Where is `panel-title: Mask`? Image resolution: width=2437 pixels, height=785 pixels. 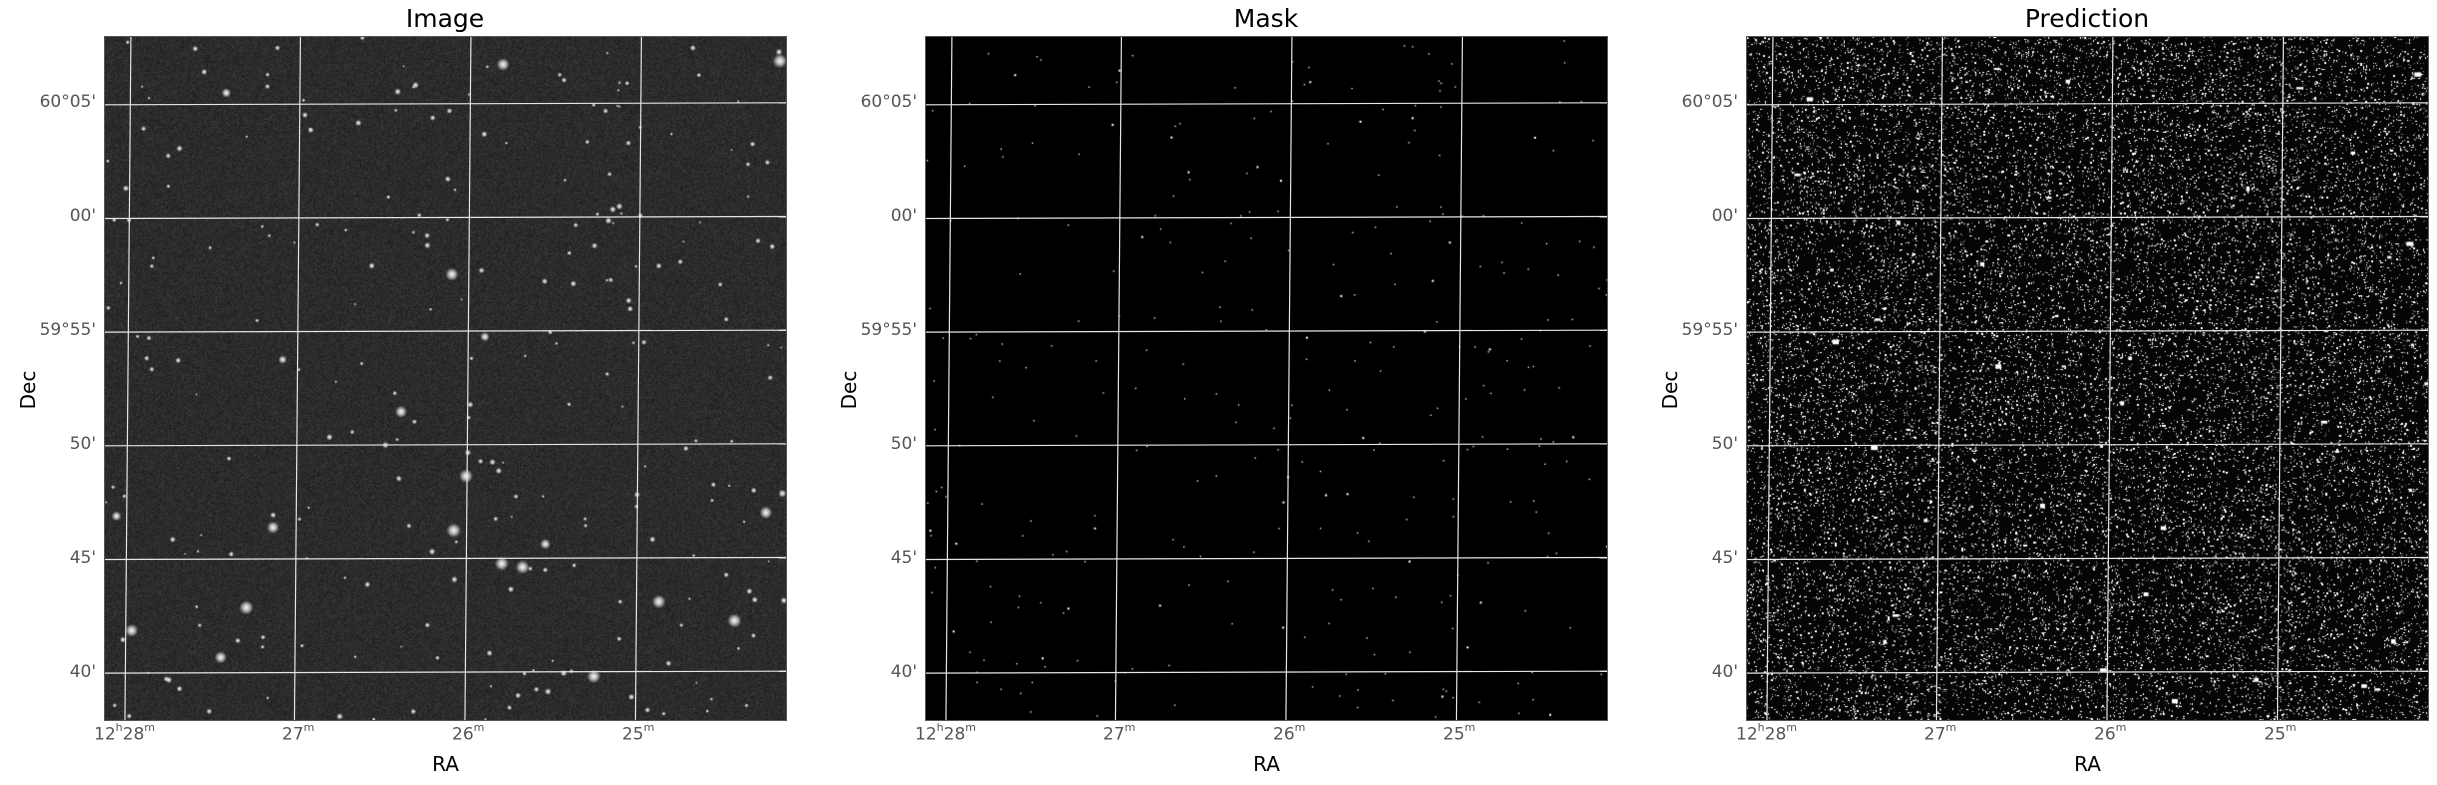 panel-title: Mask is located at coordinates (1266, 18).